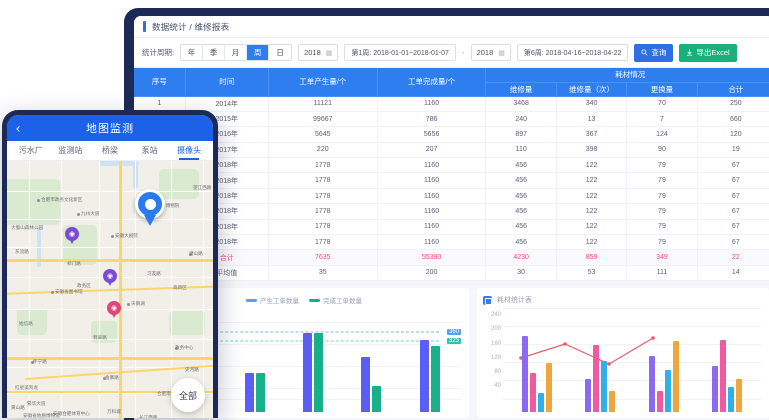  Describe the element at coordinates (548, 387) in the screenshot. I see `mat-bar-1-s3` at that location.